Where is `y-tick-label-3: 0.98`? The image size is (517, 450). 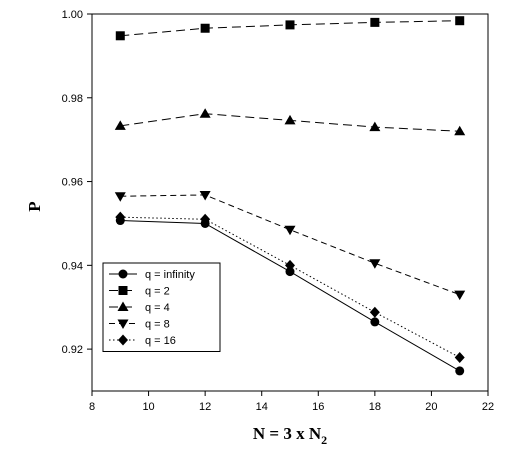 y-tick-label-3: 0.98 is located at coordinates (72, 99).